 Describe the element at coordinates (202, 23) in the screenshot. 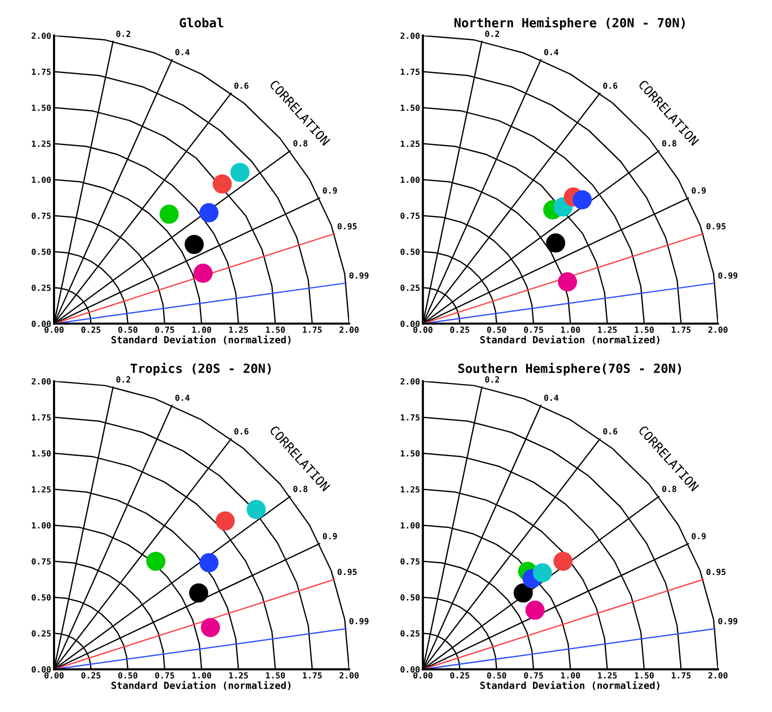

I see `chart-title: Global` at that location.